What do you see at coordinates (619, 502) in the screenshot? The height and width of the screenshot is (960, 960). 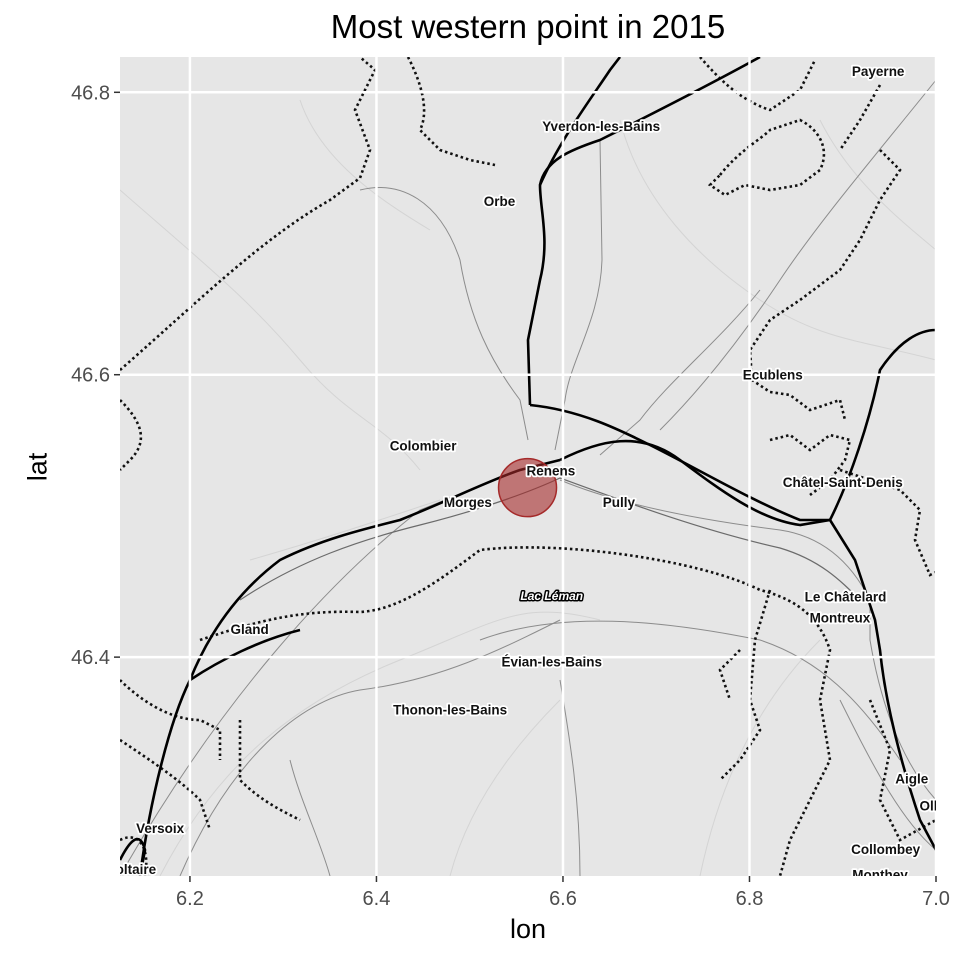 I see `place-label: Pully` at bounding box center [619, 502].